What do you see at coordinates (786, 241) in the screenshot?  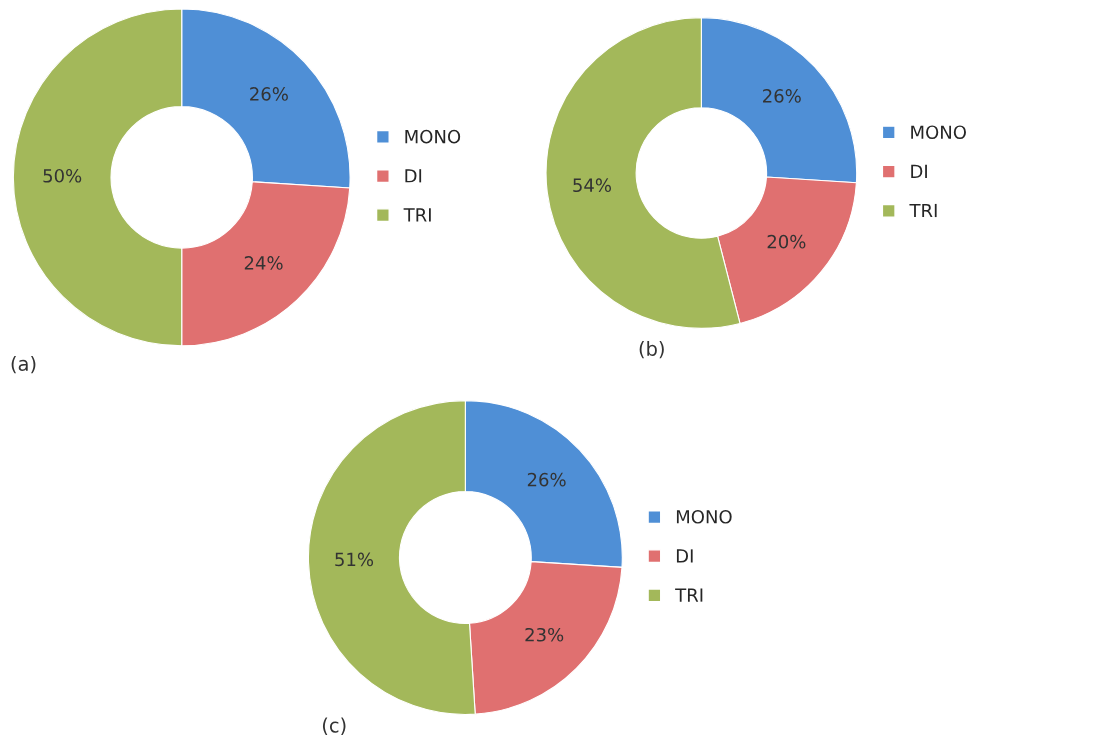 I see `data-label: 20%` at bounding box center [786, 241].